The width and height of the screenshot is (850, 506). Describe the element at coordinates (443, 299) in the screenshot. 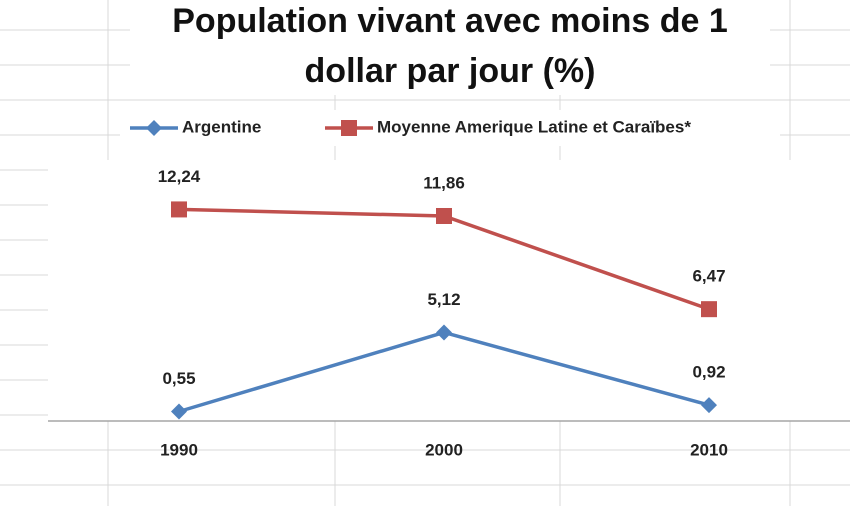

I see `data-label: 5,12` at that location.